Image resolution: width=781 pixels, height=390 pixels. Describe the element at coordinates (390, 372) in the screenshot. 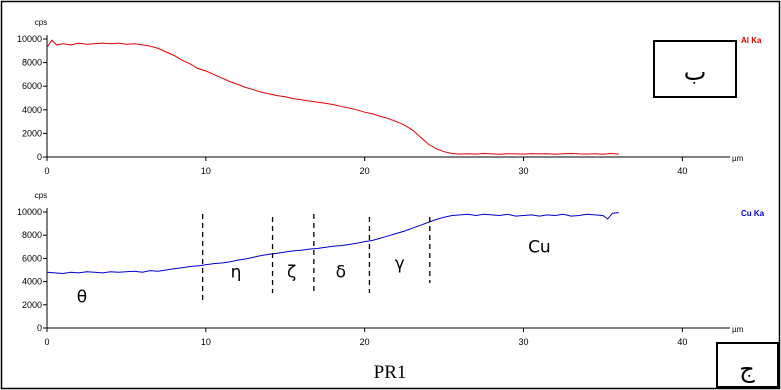

I see `figure-caption: PR1` at that location.